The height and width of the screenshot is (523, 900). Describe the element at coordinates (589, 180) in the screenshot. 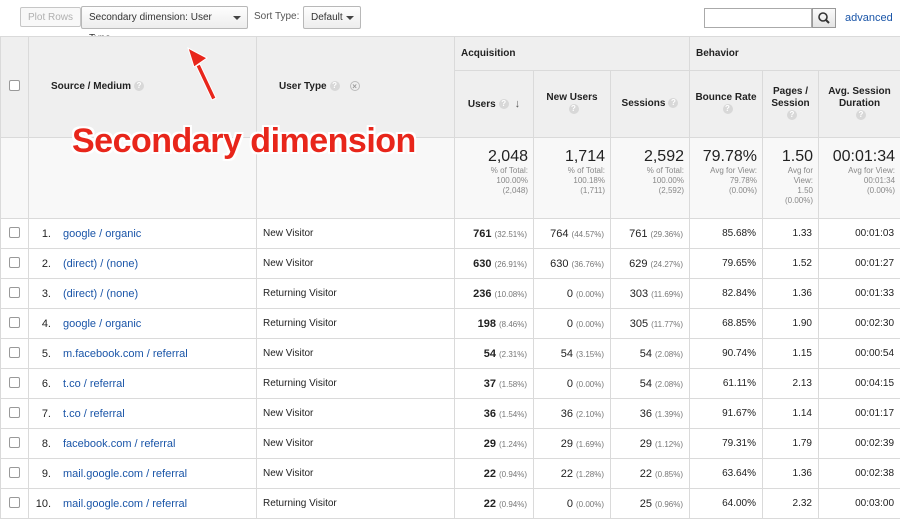

I see `total-sub: 100.18%` at that location.